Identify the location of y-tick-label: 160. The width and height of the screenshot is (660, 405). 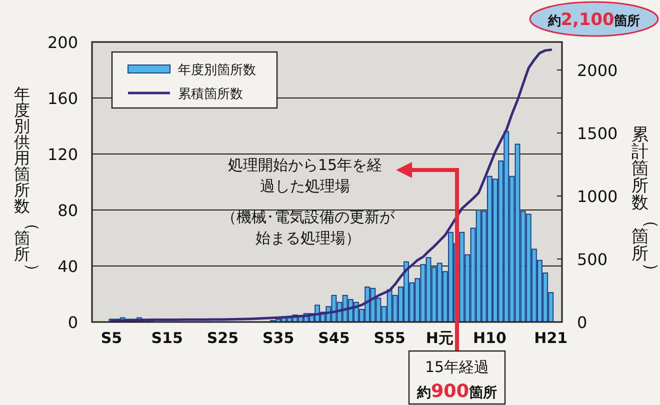
(62, 98).